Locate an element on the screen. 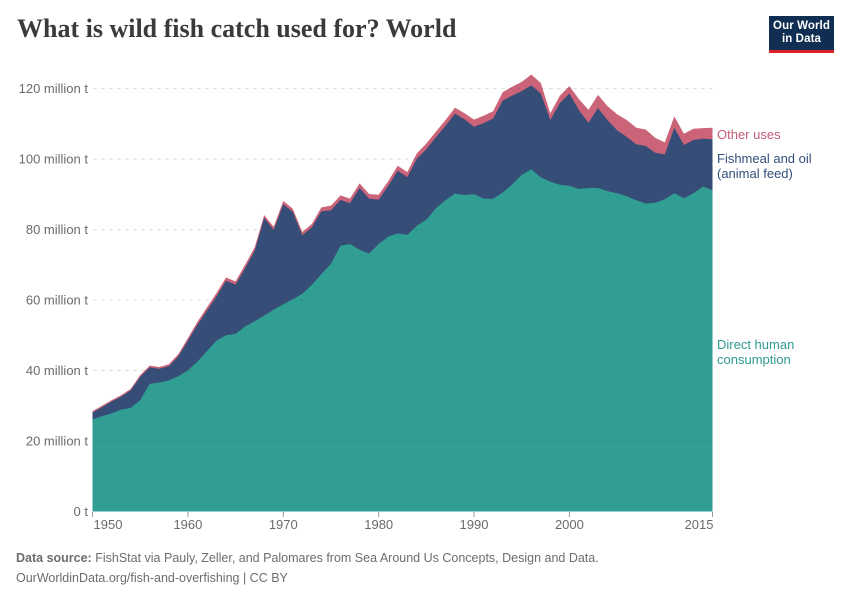  svg-text: consumption is located at coordinates (754, 359).